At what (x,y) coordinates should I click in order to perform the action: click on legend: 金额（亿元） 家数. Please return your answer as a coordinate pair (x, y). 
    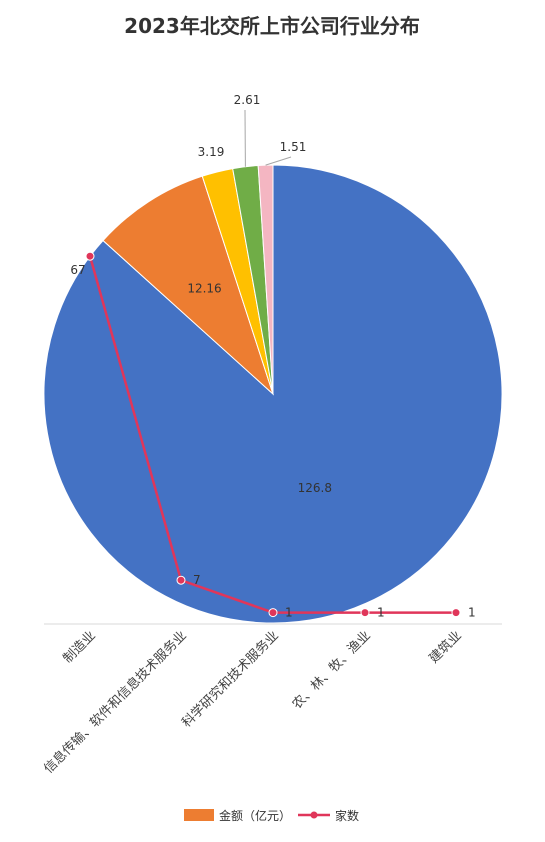
    Looking at the image, I should click on (271, 815).